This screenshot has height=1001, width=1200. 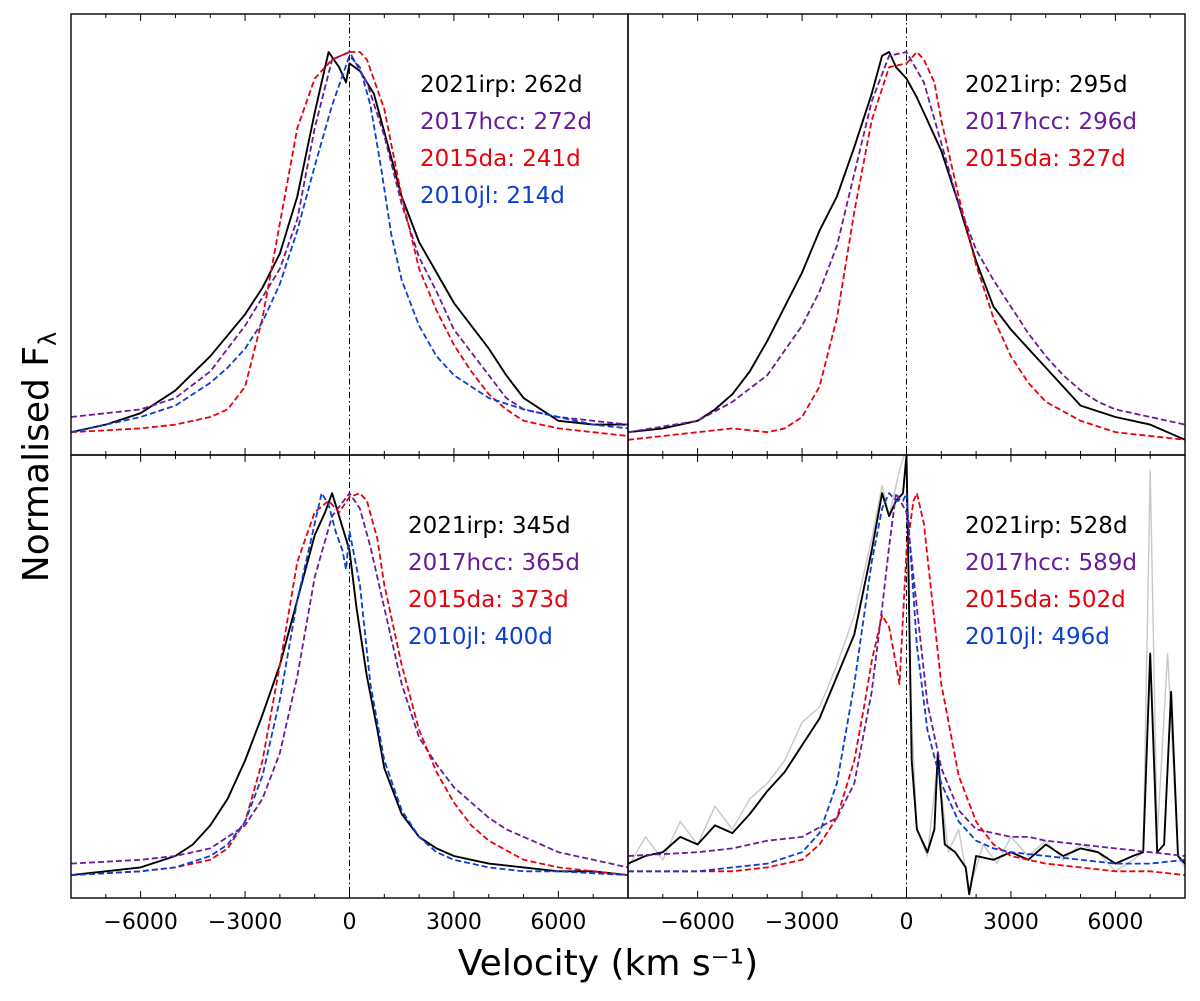 I want to click on legend-entry-2017hcc: 2017hcc: 365d, so click(x=494, y=563).